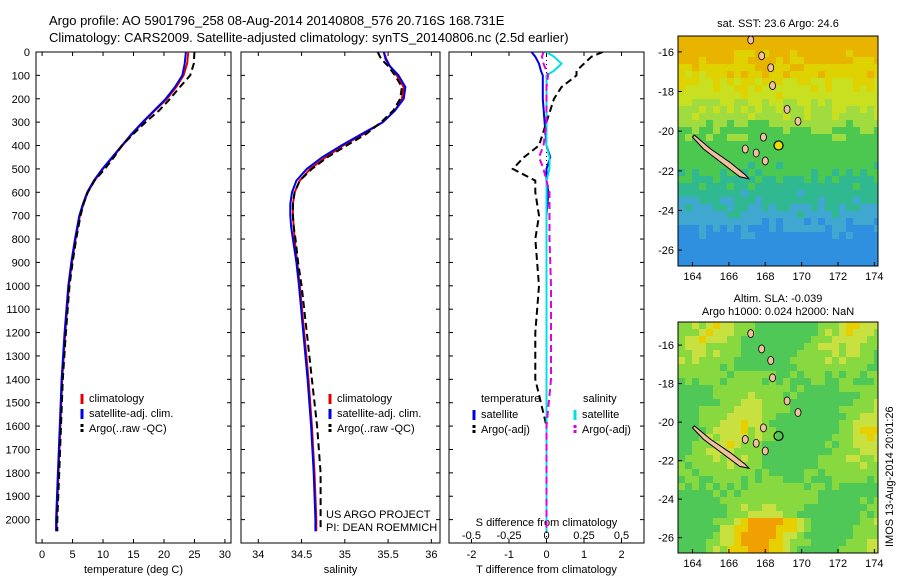  I want to click on y-tick-label: 1100, so click(18, 310).